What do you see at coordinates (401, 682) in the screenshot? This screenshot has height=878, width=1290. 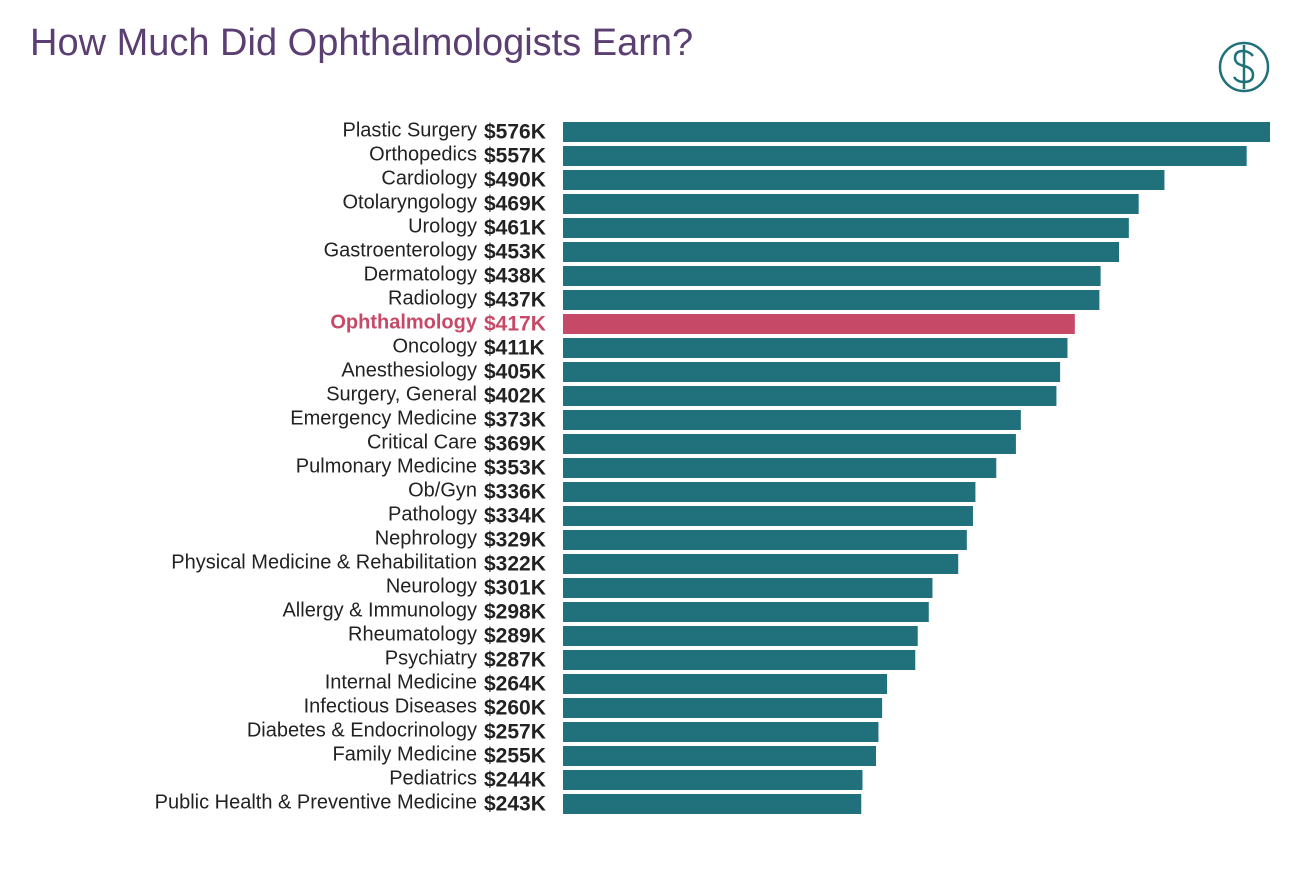 I see `category-label: Internal Medicine` at bounding box center [401, 682].